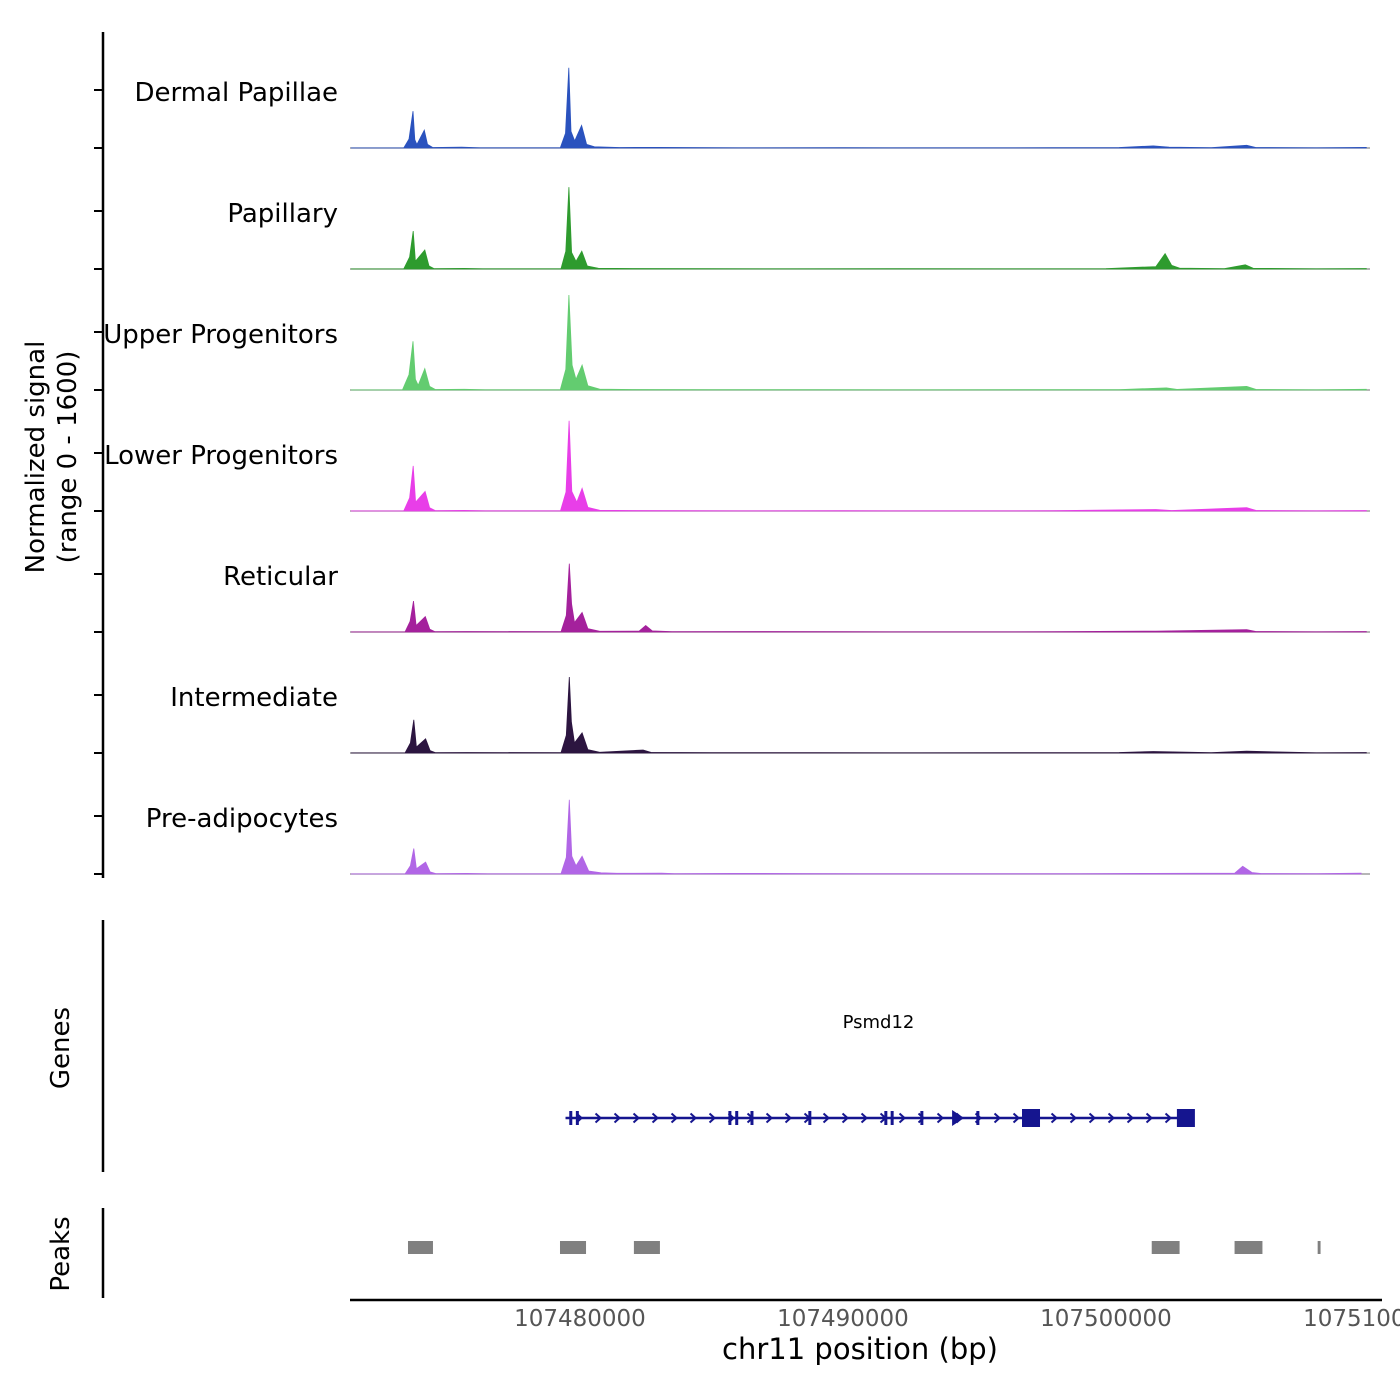 This screenshot has width=1400, height=1400. What do you see at coordinates (858, 108) in the screenshot?
I see `signal-area-dermal-papillae` at bounding box center [858, 108].